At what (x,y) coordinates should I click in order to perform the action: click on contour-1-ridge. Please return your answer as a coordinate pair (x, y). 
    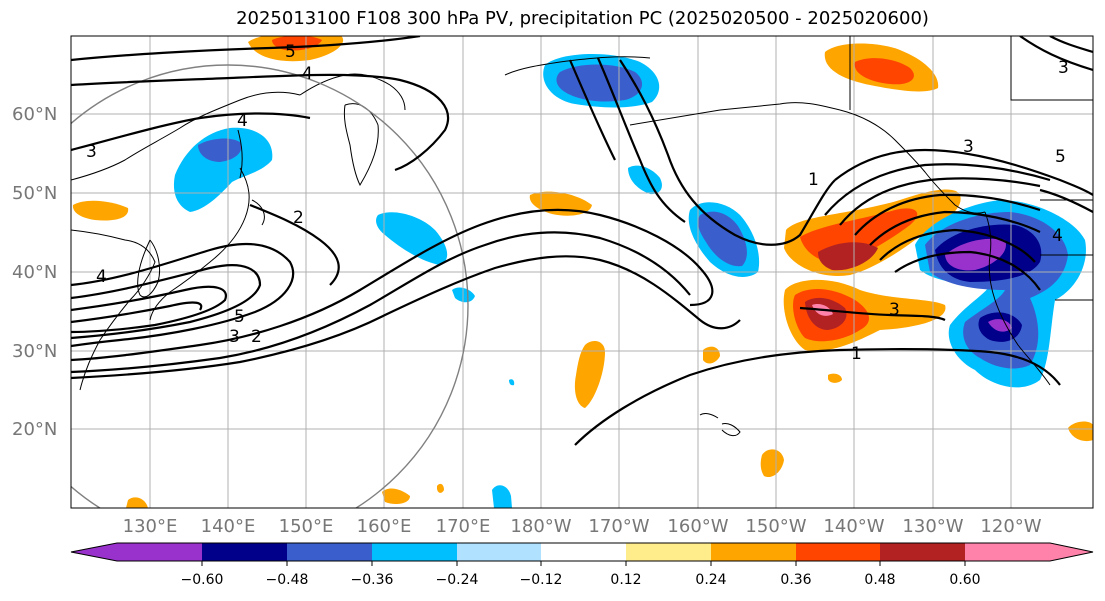
    Looking at the image, I should click on (963, 172).